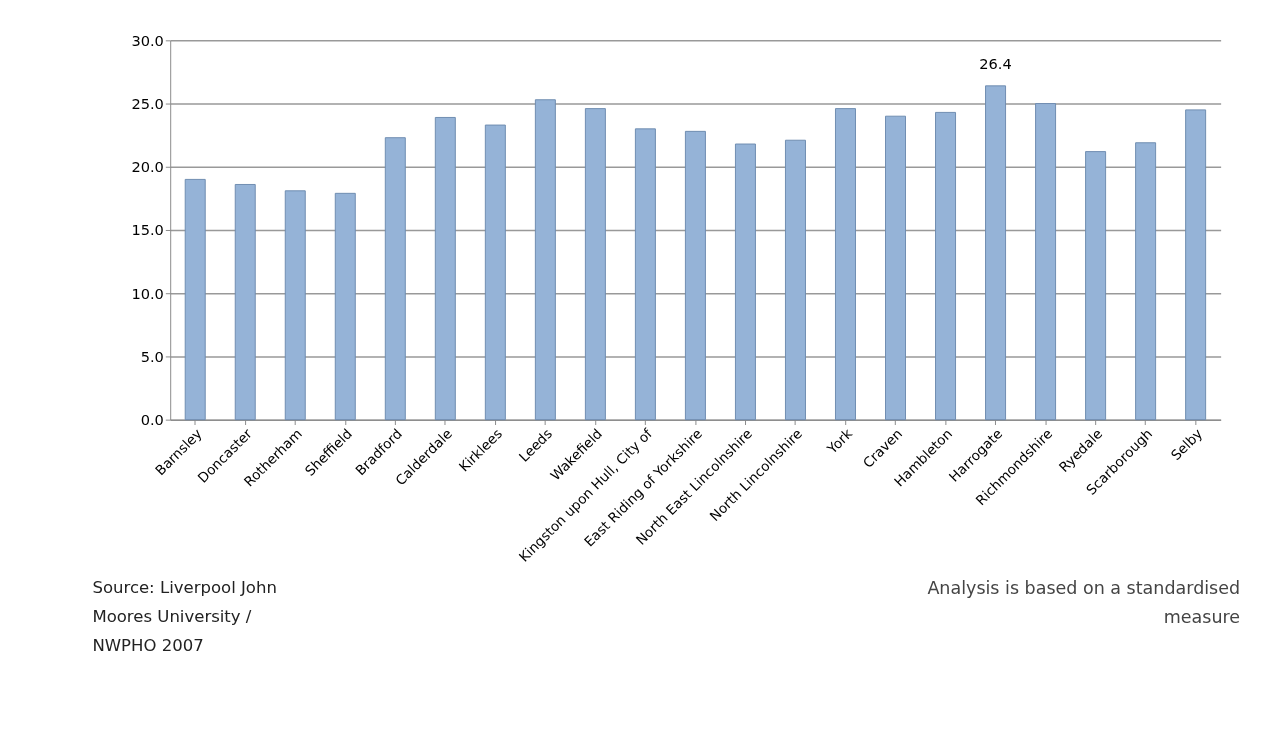 The width and height of the screenshot is (1279, 734). What do you see at coordinates (147, 230) in the screenshot?
I see `y-tick-label: 15.0` at bounding box center [147, 230].